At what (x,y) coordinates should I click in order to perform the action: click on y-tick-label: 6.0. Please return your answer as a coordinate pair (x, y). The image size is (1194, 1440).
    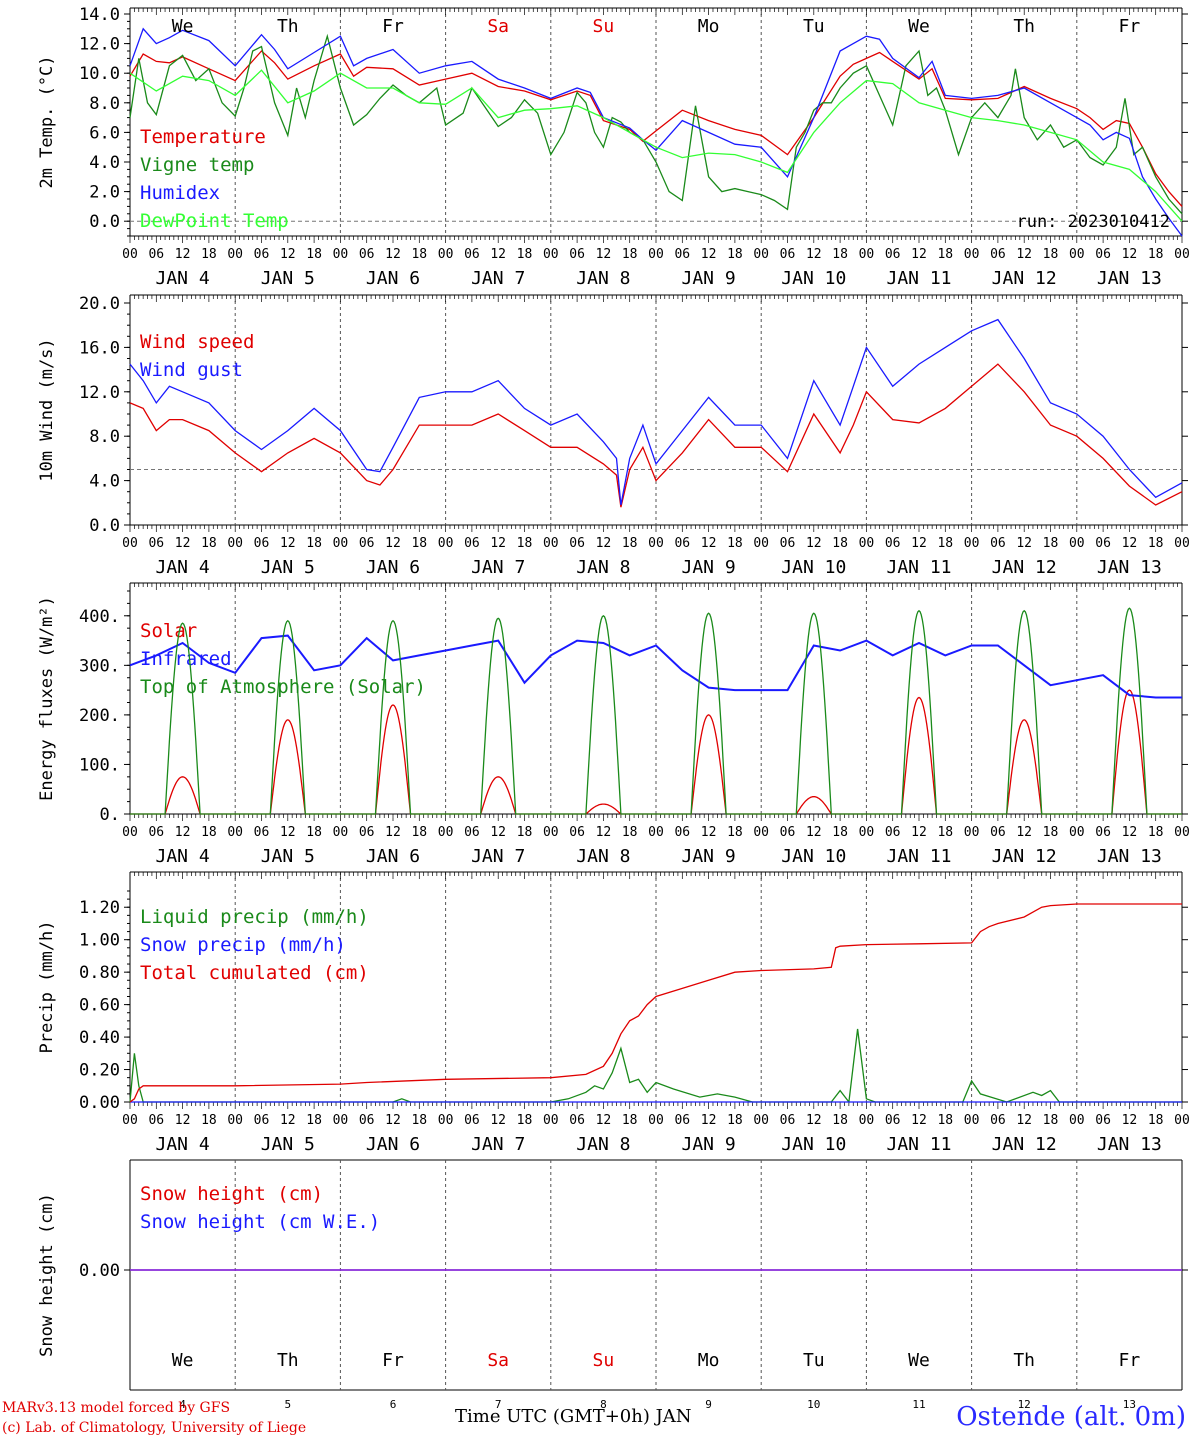
    Looking at the image, I should click on (104, 133).